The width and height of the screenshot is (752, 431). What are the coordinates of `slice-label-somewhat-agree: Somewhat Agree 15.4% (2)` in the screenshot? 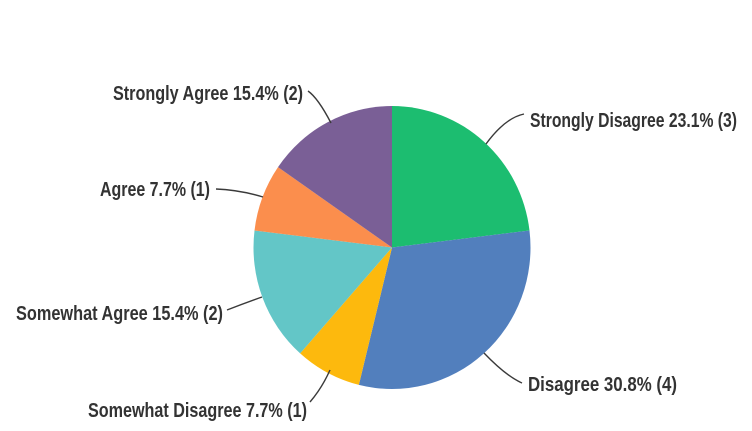 It's located at (119, 314).